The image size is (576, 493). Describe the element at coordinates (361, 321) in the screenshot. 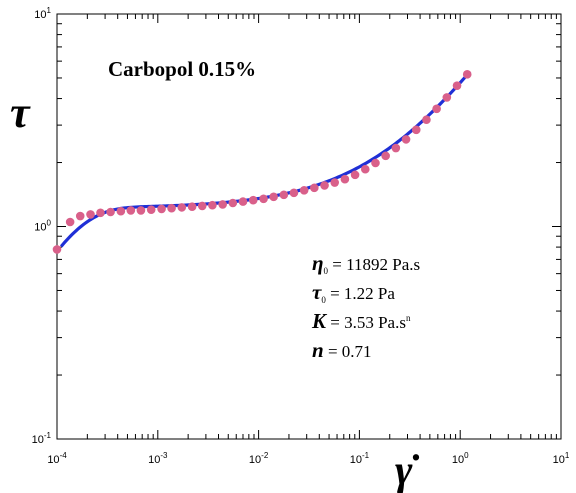

I see `fit-parameter: K = 3.53 Pa.sn` at that location.